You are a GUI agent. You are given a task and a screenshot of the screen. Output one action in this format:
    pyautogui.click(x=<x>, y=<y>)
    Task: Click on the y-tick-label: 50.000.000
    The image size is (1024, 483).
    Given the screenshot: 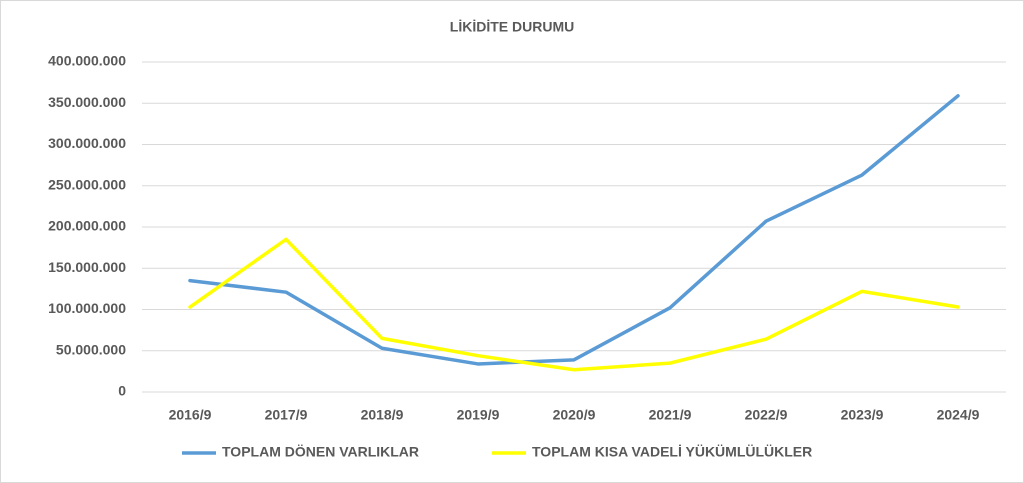 What is the action you would take?
    pyautogui.click(x=91, y=349)
    